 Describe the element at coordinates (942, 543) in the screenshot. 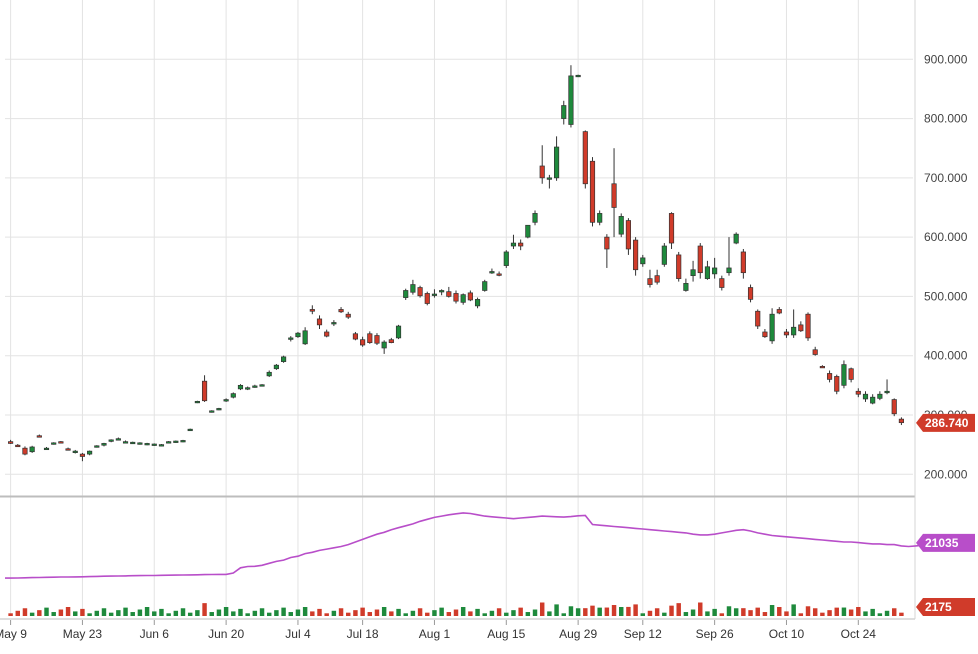

I see `indicator-value-tag-text: 21035` at that location.